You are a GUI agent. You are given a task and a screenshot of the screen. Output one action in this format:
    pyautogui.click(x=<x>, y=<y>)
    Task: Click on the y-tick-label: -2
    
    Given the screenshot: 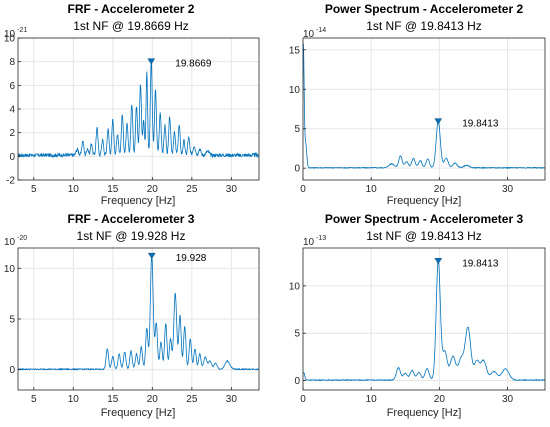 What is the action you would take?
    pyautogui.click(x=10, y=181)
    